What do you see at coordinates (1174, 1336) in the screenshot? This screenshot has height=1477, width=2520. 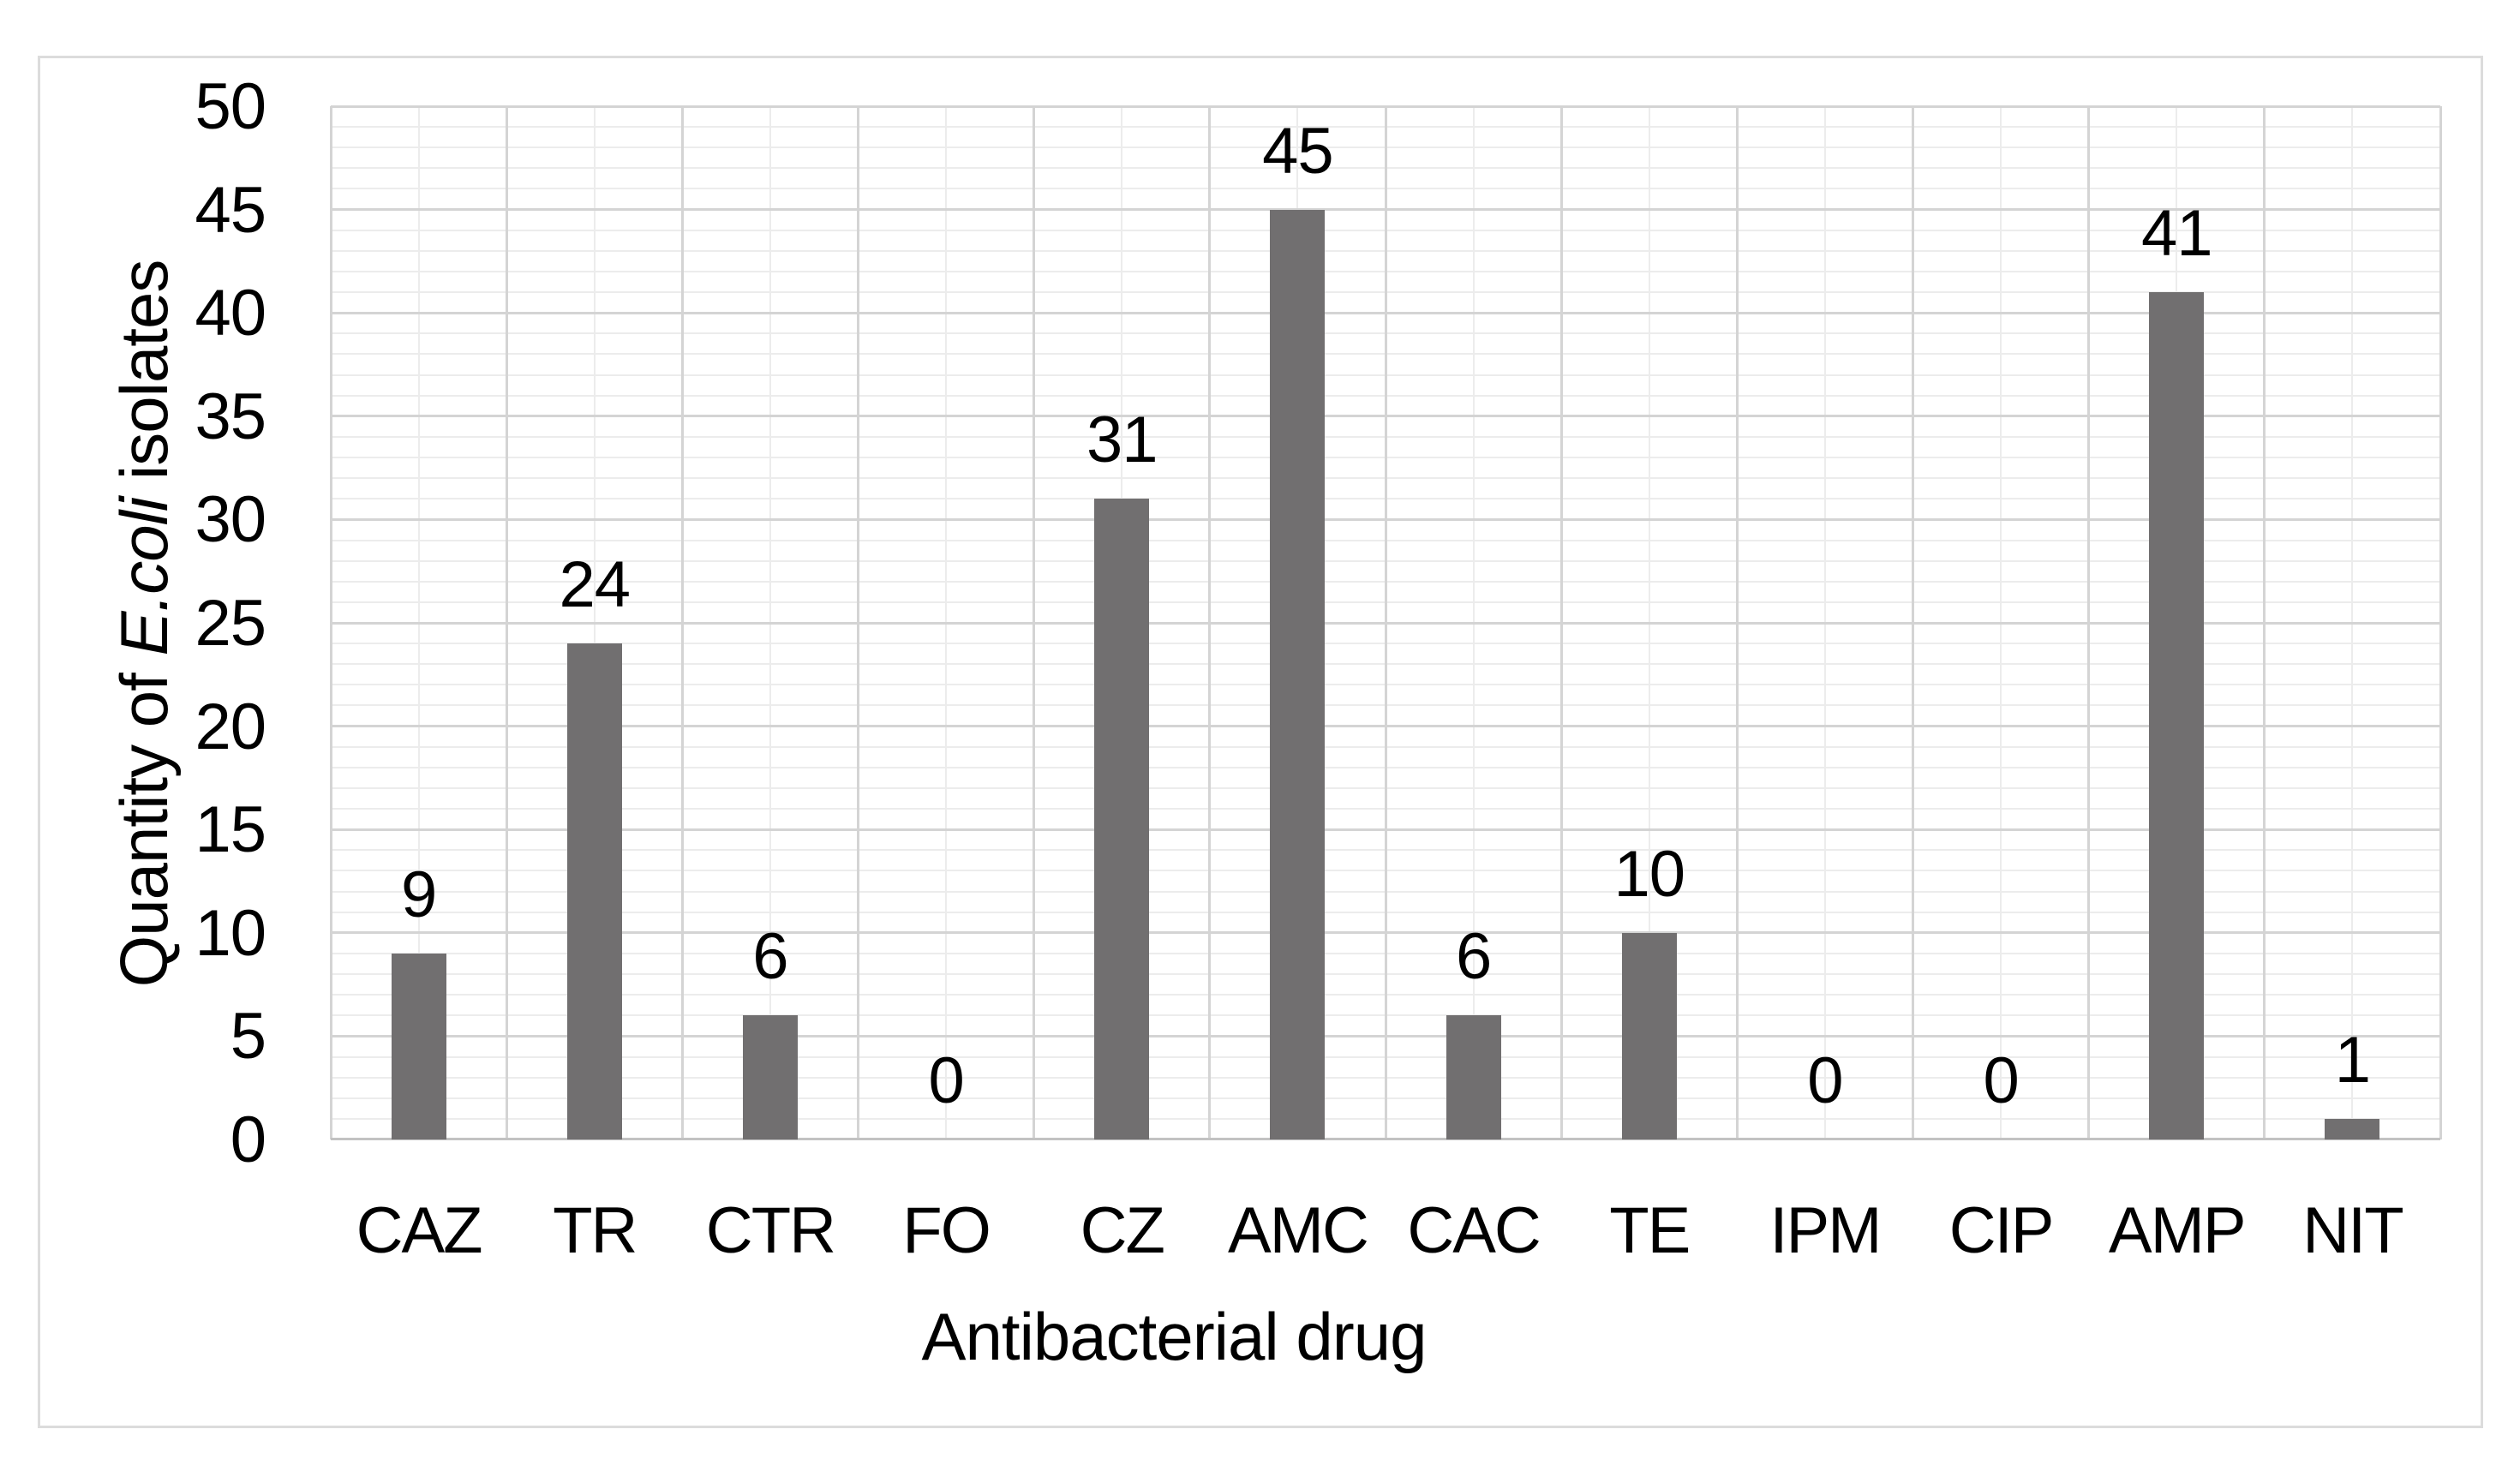 I see `x-axis-title: Antibacterial drug` at bounding box center [1174, 1336].